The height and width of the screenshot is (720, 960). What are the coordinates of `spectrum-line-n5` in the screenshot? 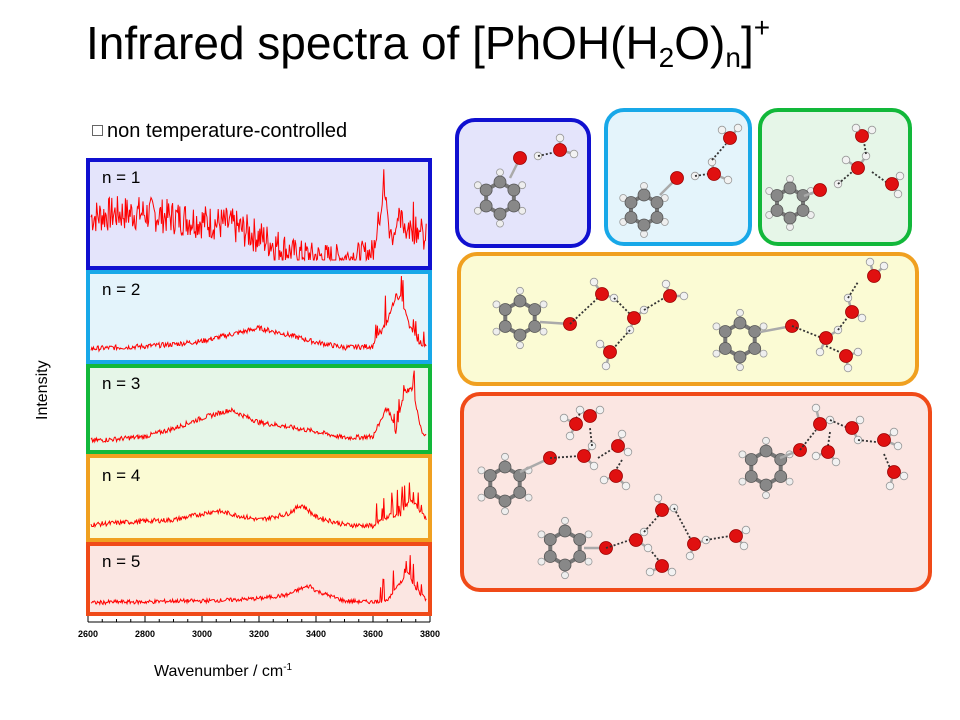 It's located at (258, 580).